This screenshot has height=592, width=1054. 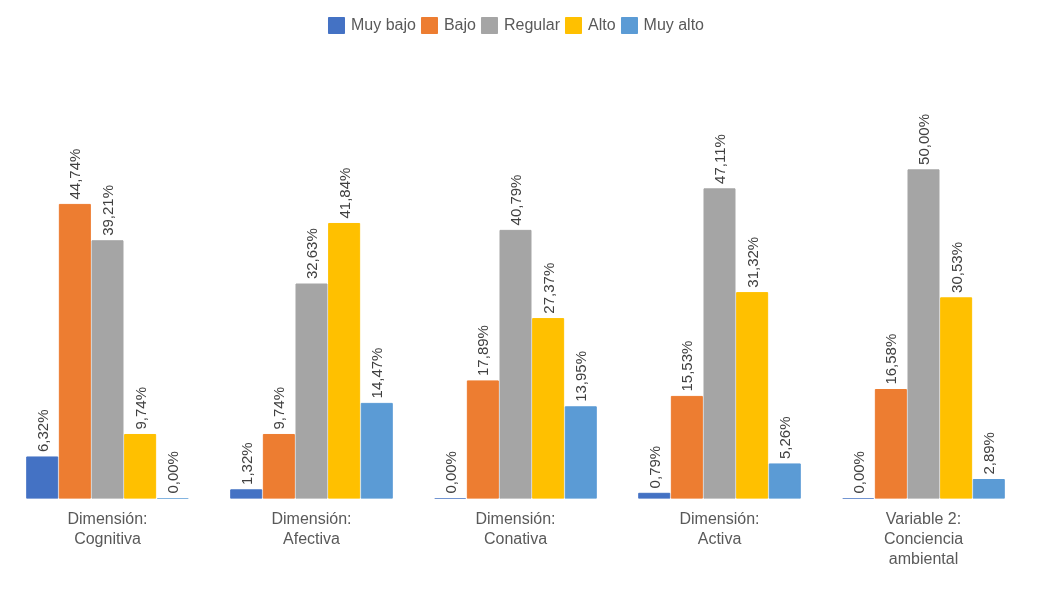 I want to click on data-label: 17,89%, so click(x=483, y=350).